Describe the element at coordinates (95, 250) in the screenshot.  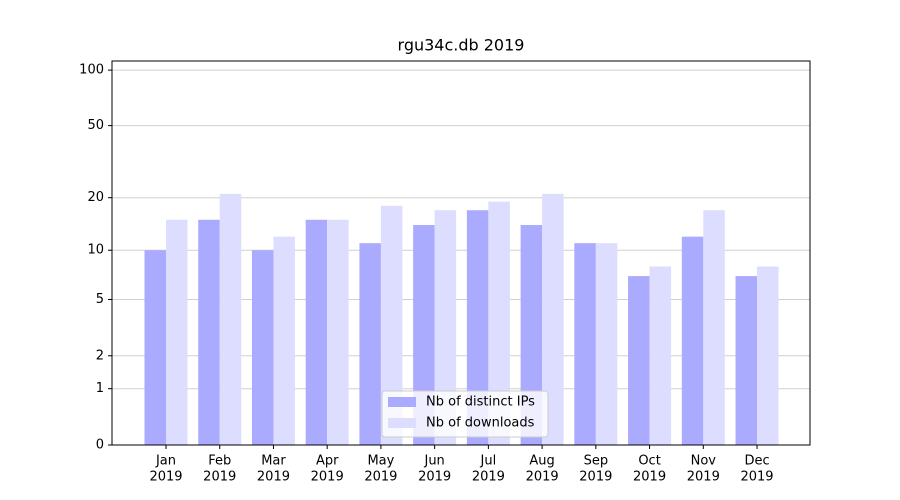
I see `y-tick-label: 10` at that location.